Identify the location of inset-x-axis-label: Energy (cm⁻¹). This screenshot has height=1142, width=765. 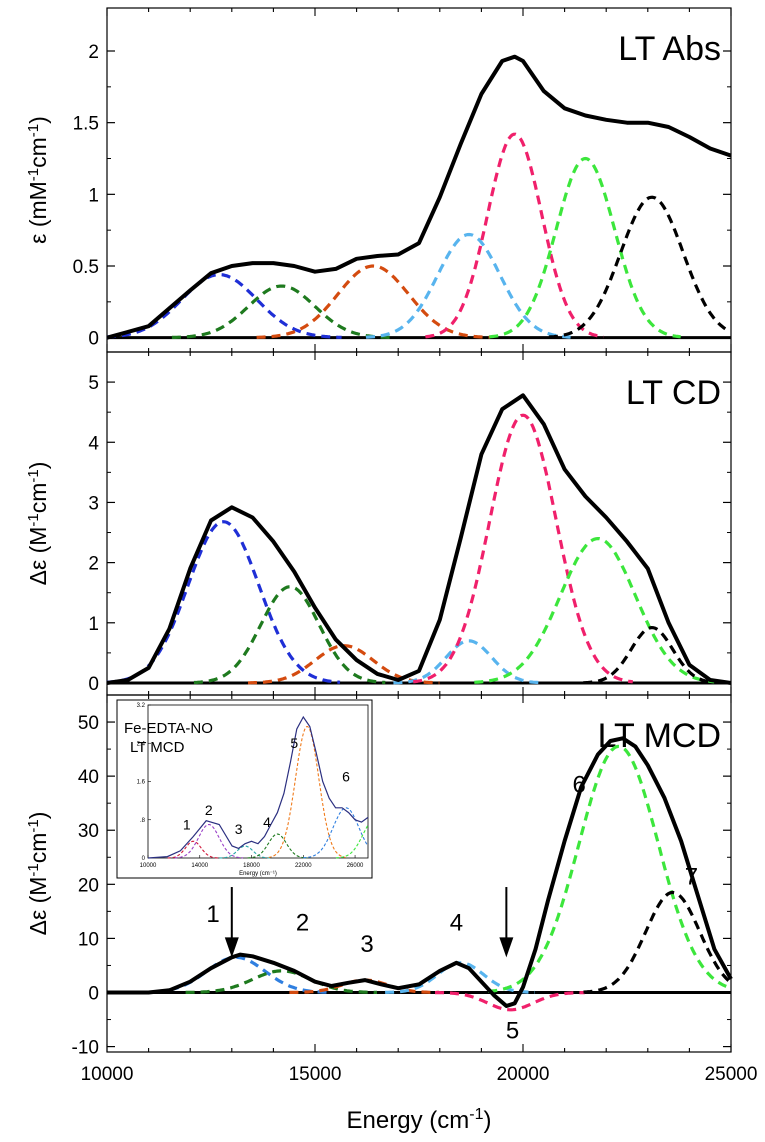
(258, 874).